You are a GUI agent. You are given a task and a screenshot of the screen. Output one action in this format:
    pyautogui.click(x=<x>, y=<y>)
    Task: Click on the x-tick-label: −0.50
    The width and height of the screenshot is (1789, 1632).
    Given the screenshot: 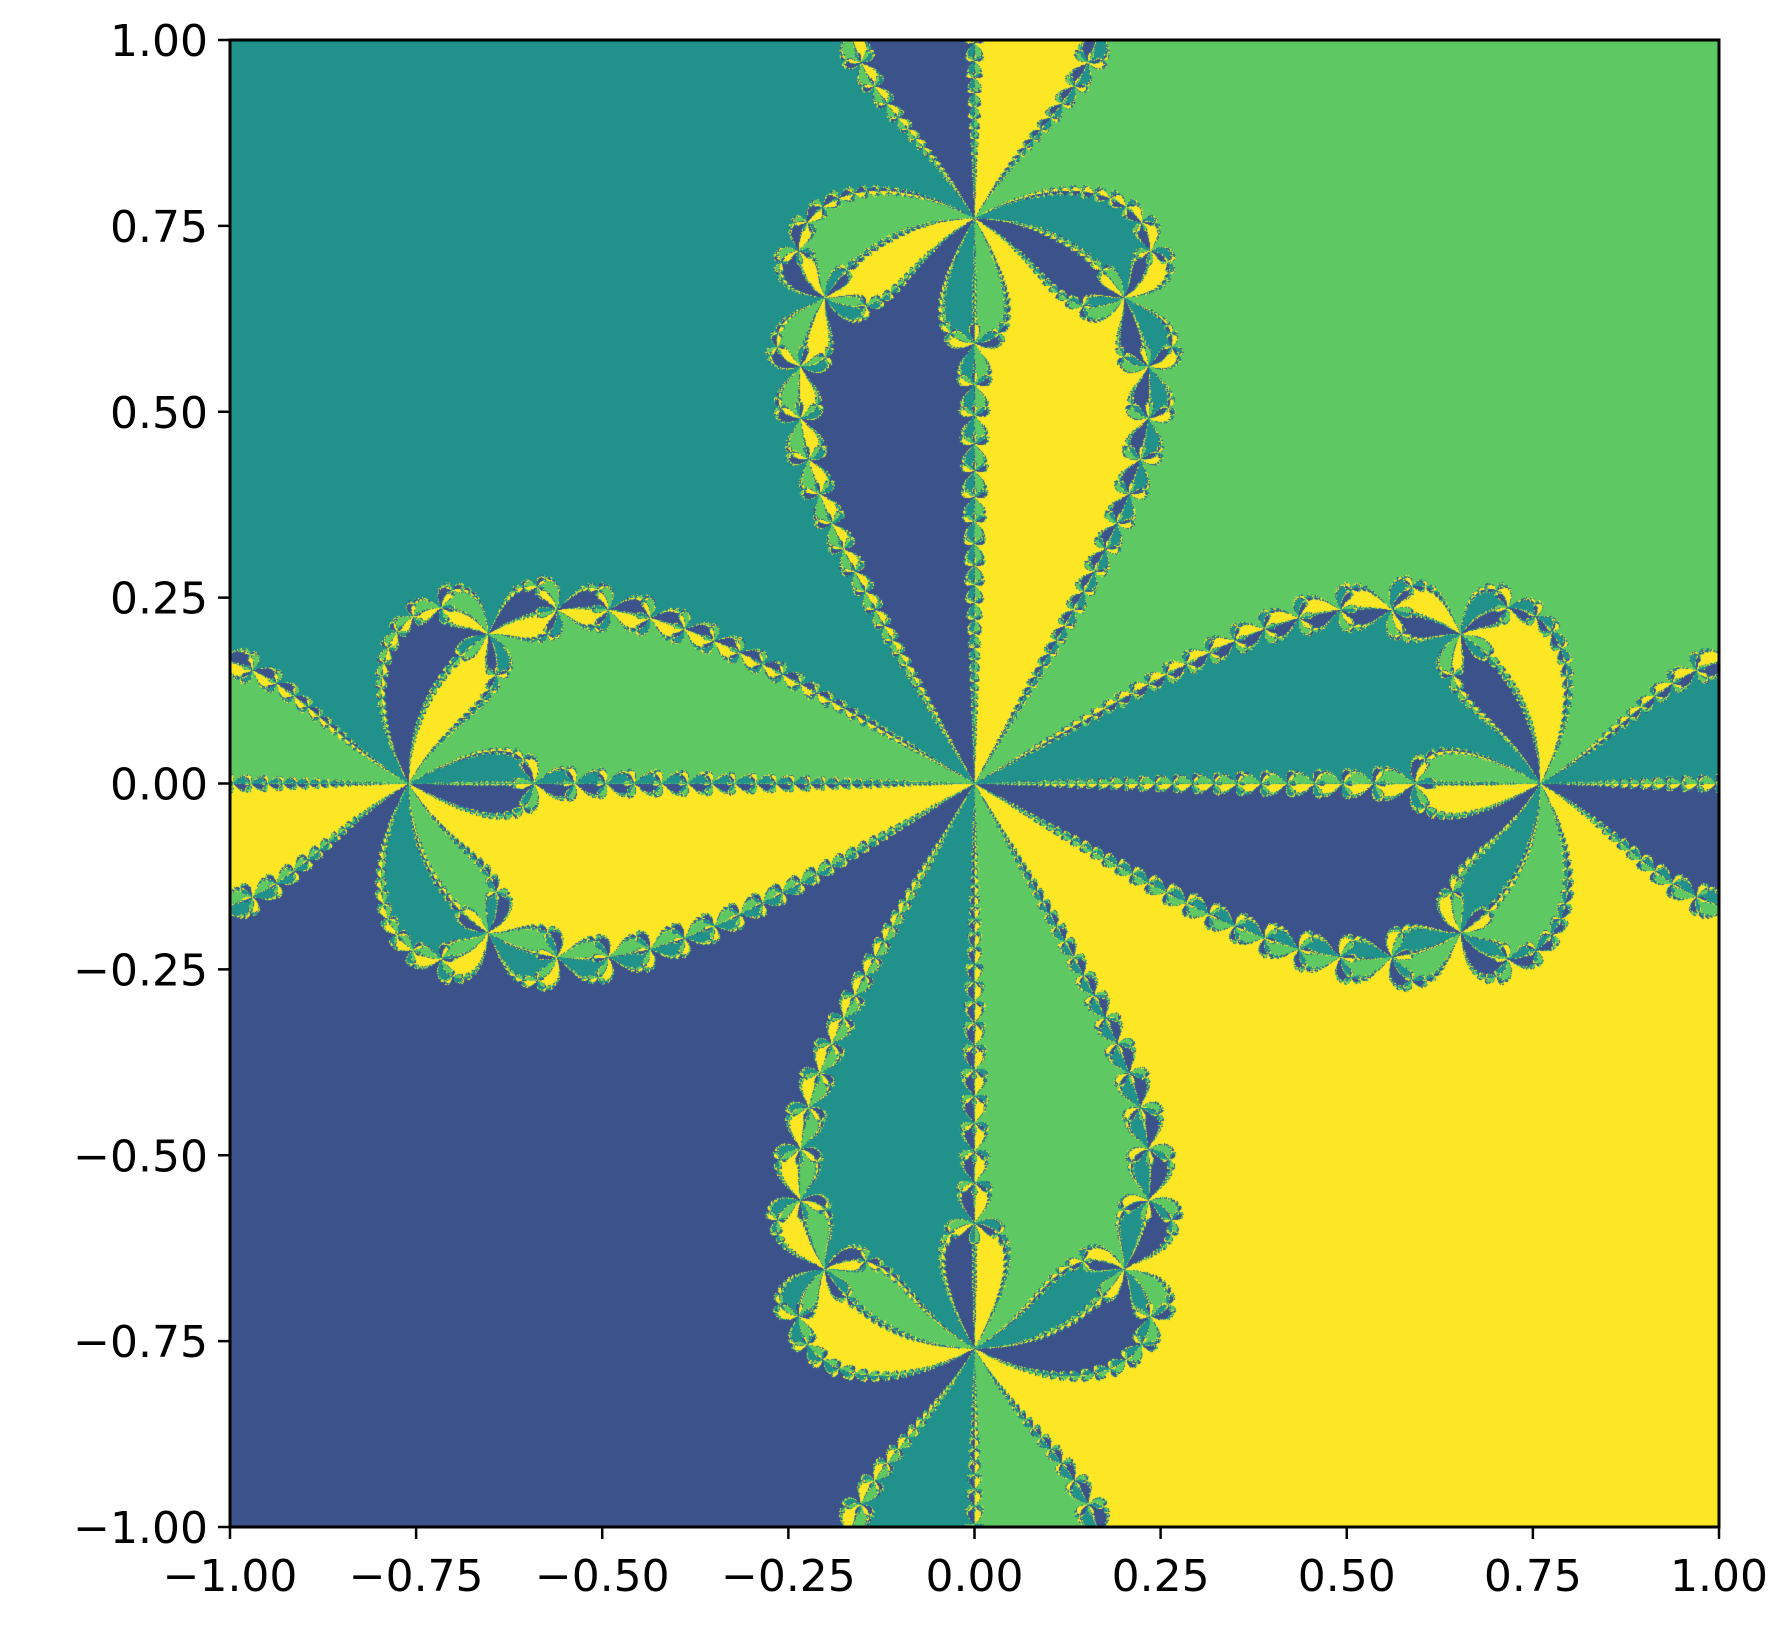 What is the action you would take?
    pyautogui.click(x=602, y=1576)
    